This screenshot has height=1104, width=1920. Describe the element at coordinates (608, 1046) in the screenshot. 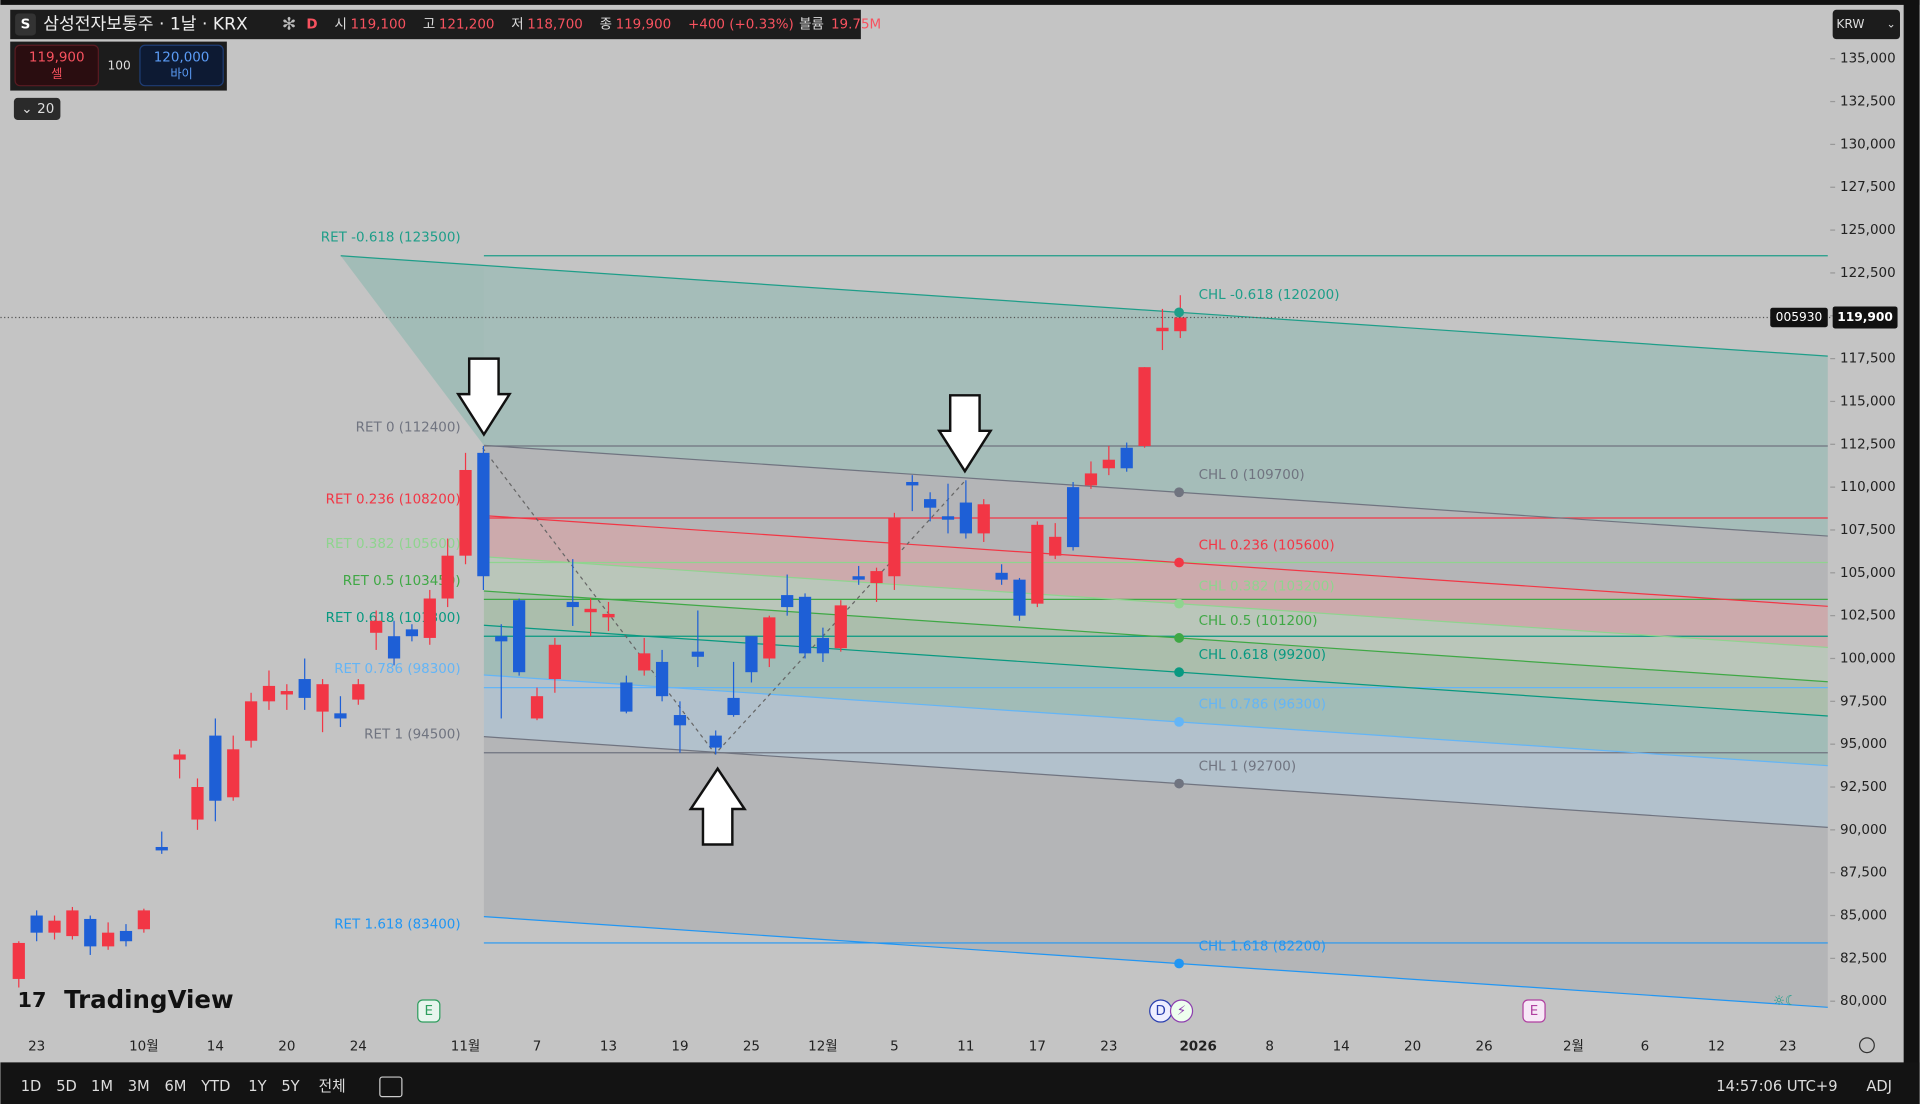

I see `x-tick-label: 13` at that location.